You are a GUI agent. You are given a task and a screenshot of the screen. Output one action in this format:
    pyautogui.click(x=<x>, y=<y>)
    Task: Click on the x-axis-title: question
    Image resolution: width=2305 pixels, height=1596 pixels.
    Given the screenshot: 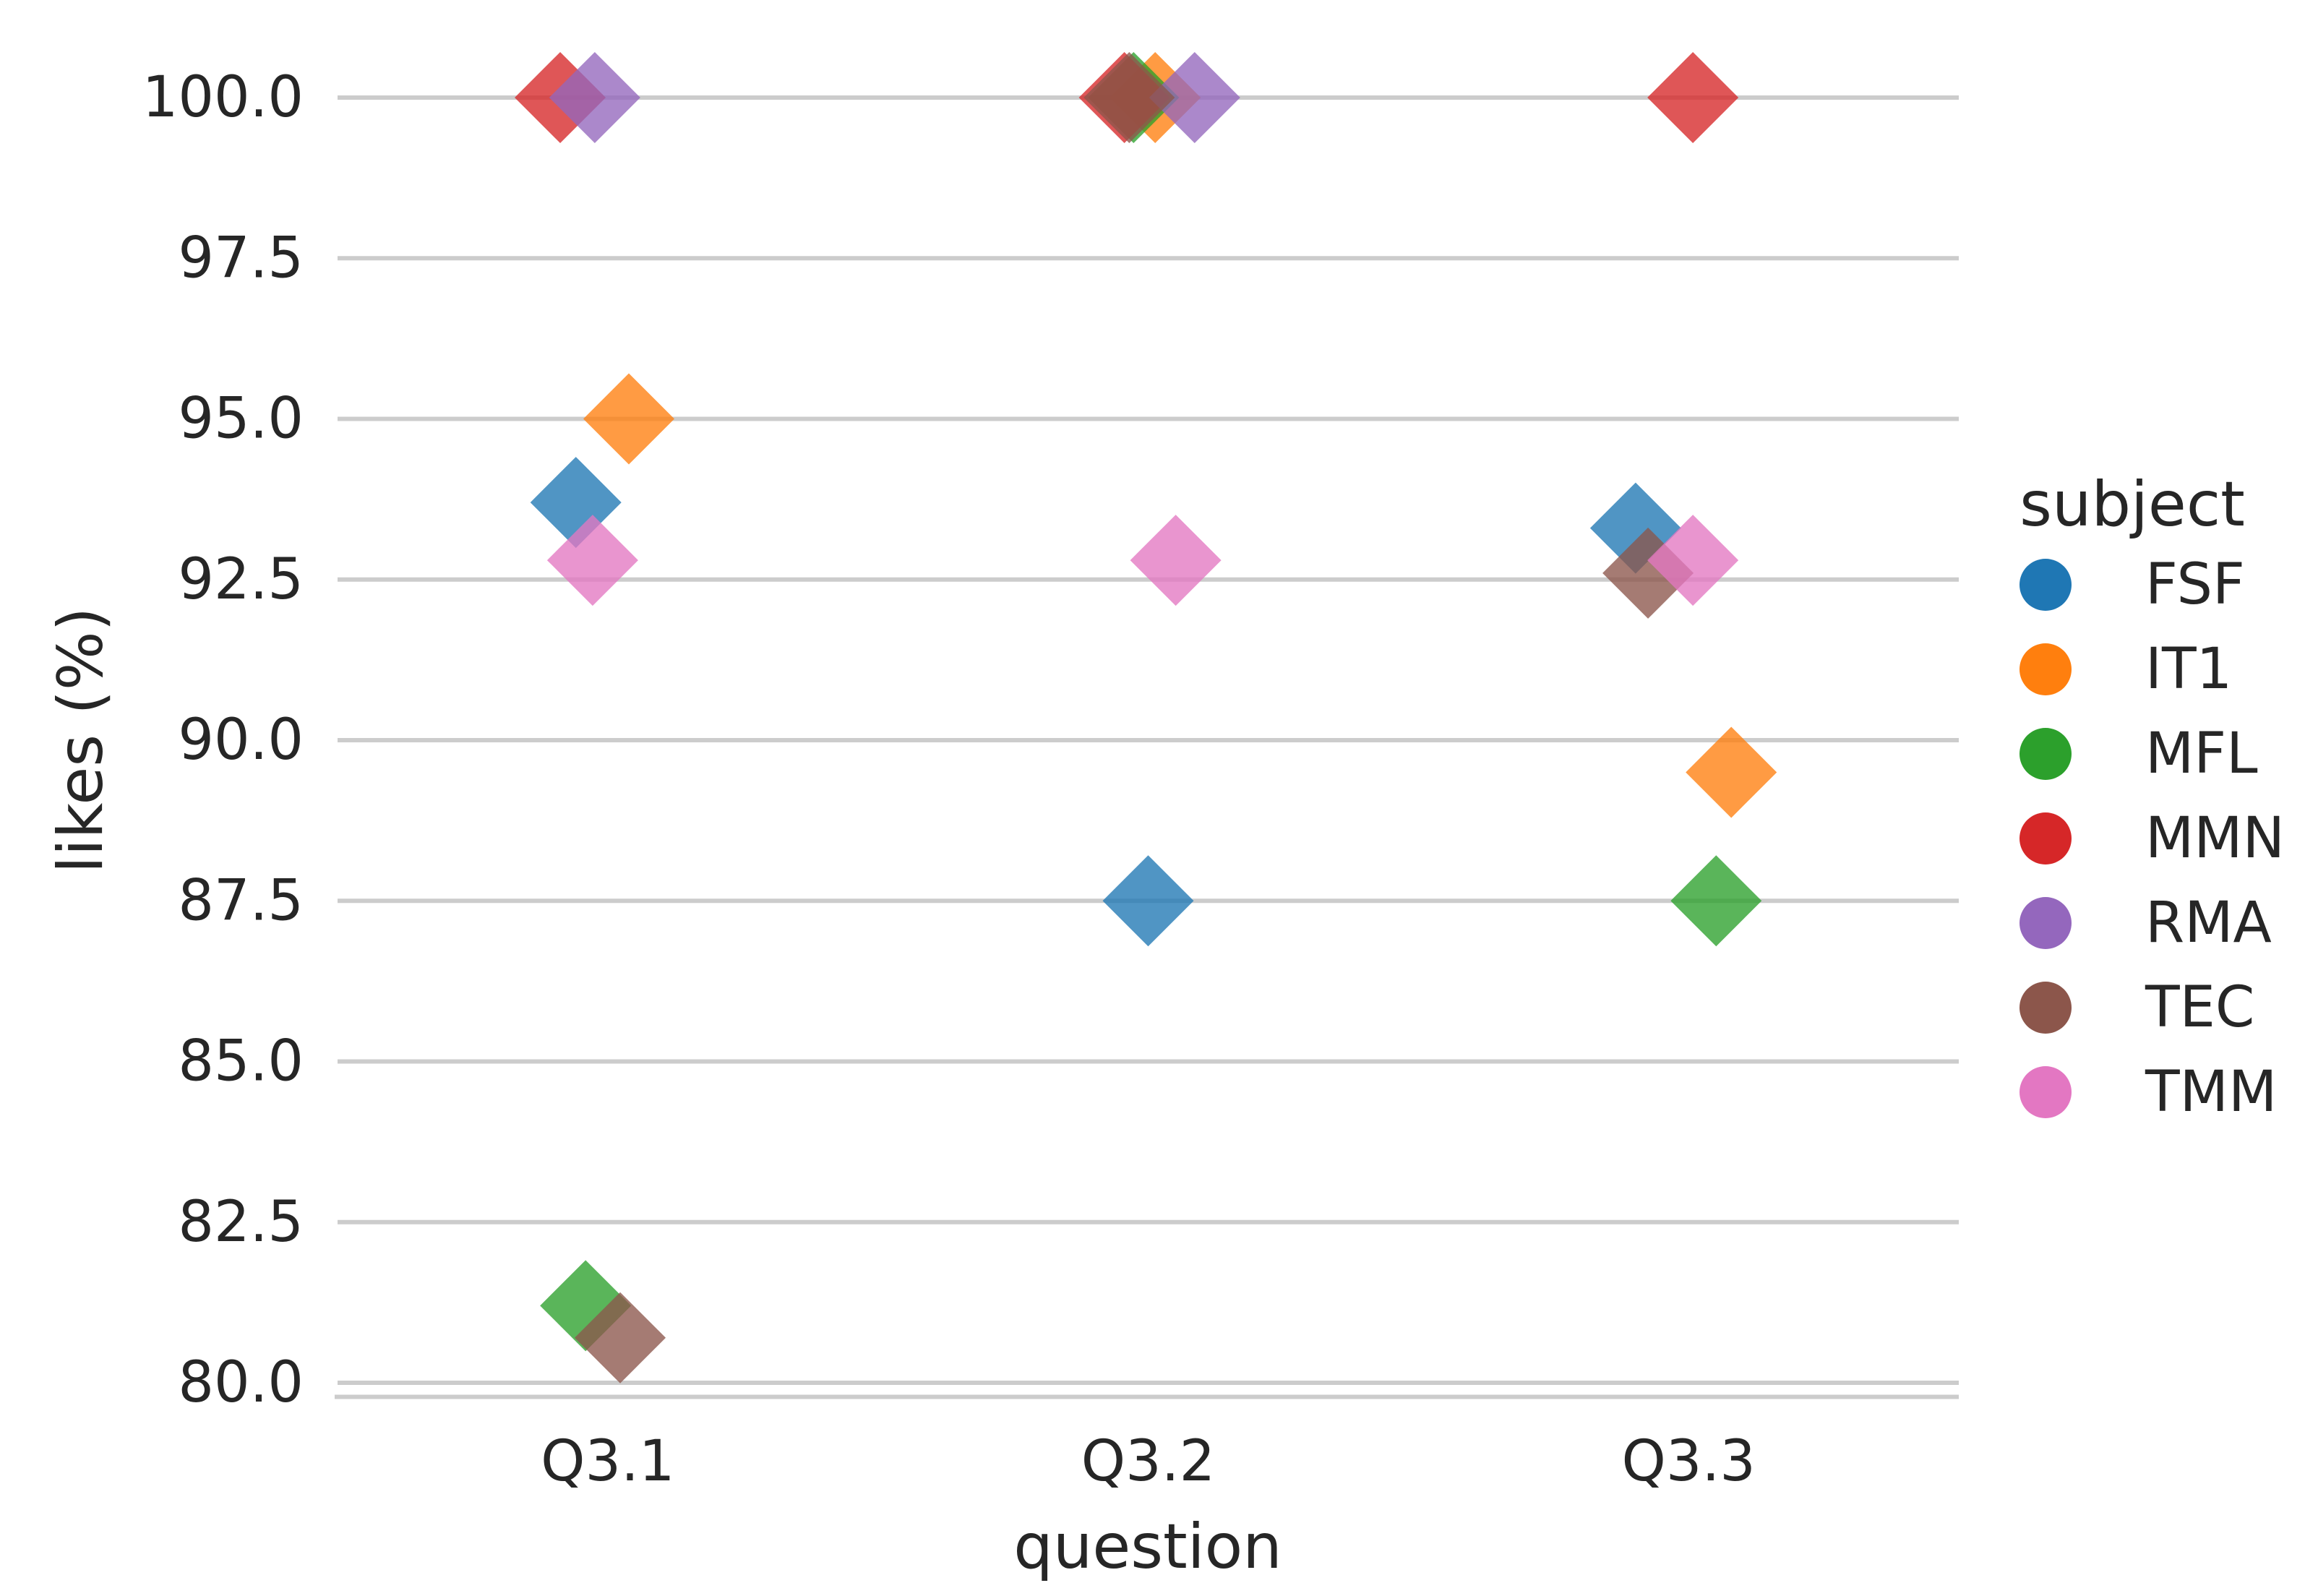 What is the action you would take?
    pyautogui.click(x=1147, y=1547)
    